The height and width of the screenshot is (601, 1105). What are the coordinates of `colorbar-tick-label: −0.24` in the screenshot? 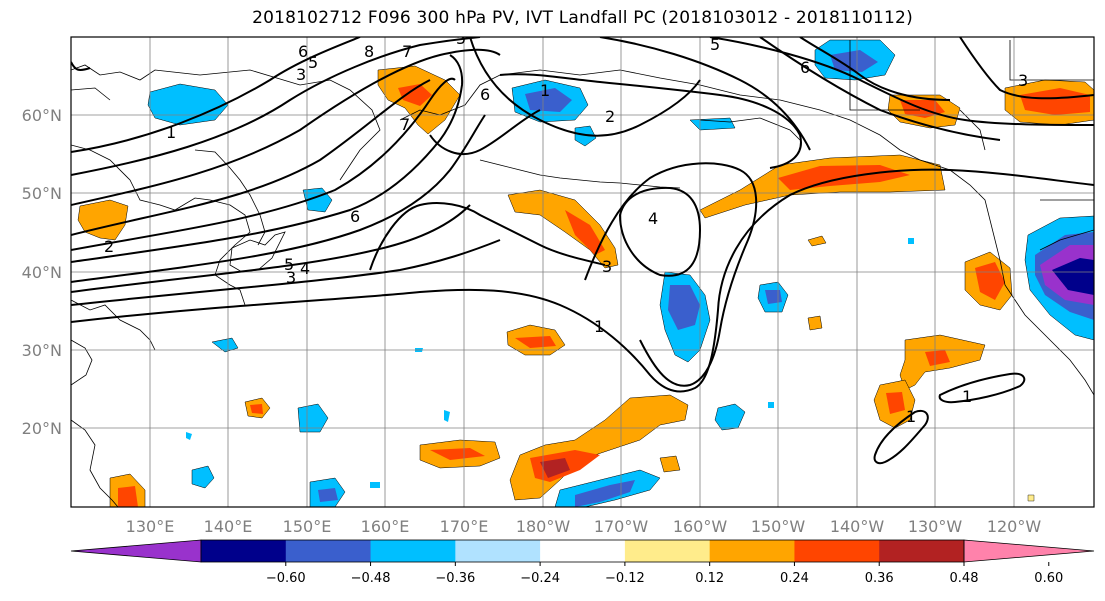 It's located at (540, 578).